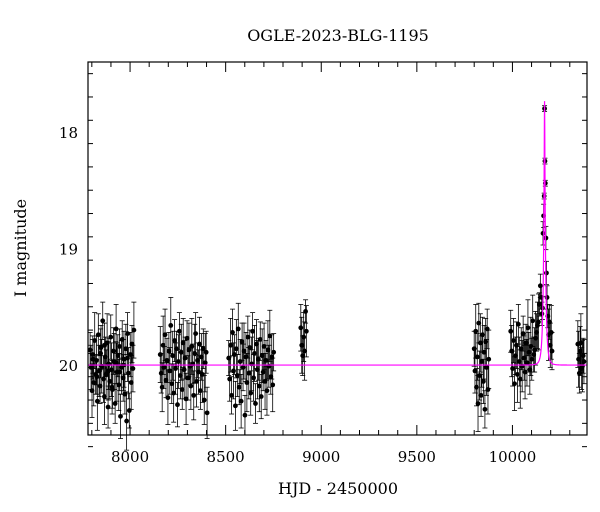  I want to click on chart-title: OGLE-2023-BLG-1195, so click(338, 35).